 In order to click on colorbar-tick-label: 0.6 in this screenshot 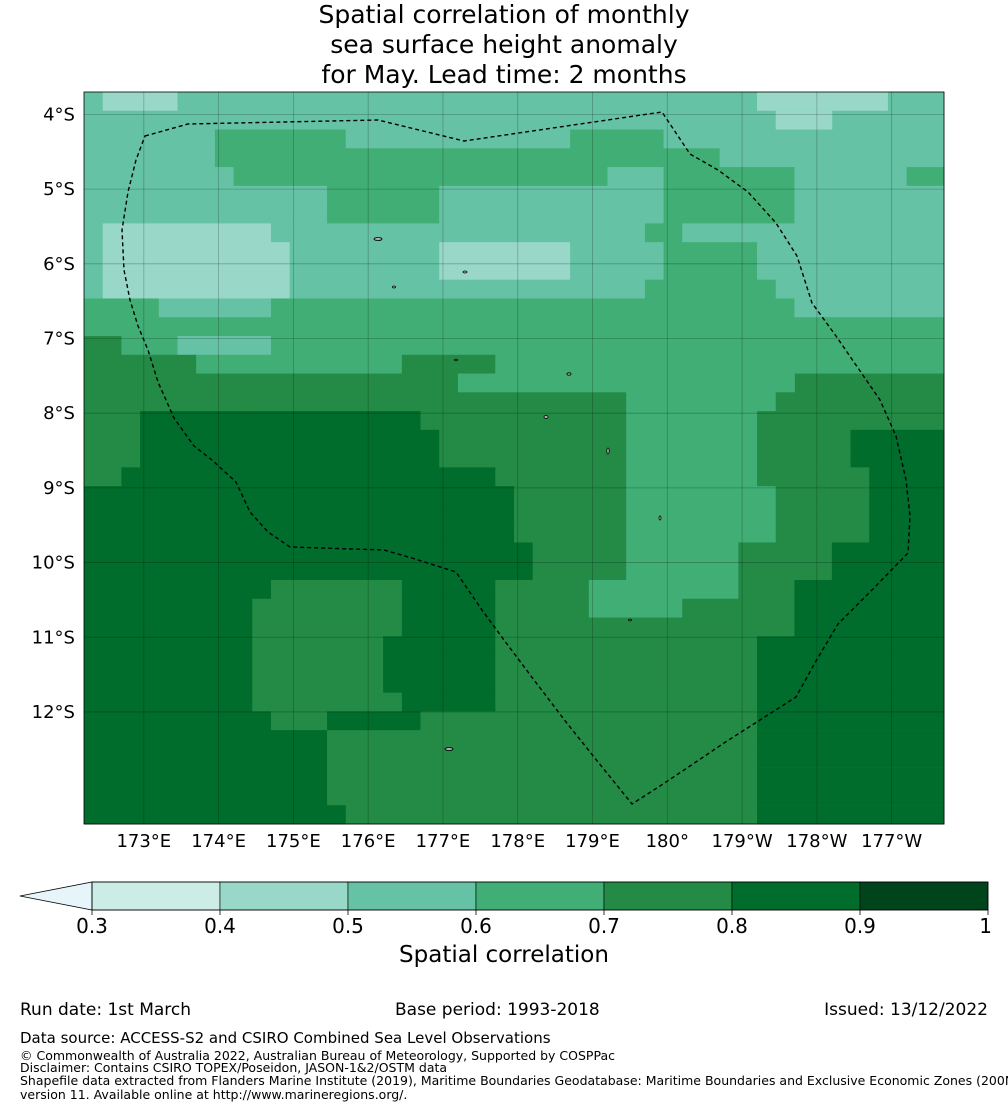, I will do `click(476, 926)`.